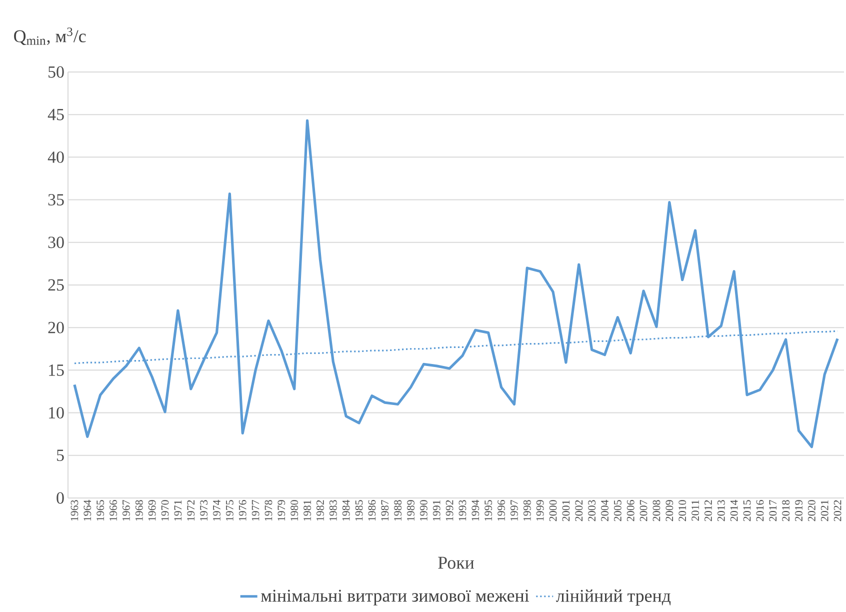 The width and height of the screenshot is (846, 612). I want to click on x-tick-label: 2022, so click(838, 511).